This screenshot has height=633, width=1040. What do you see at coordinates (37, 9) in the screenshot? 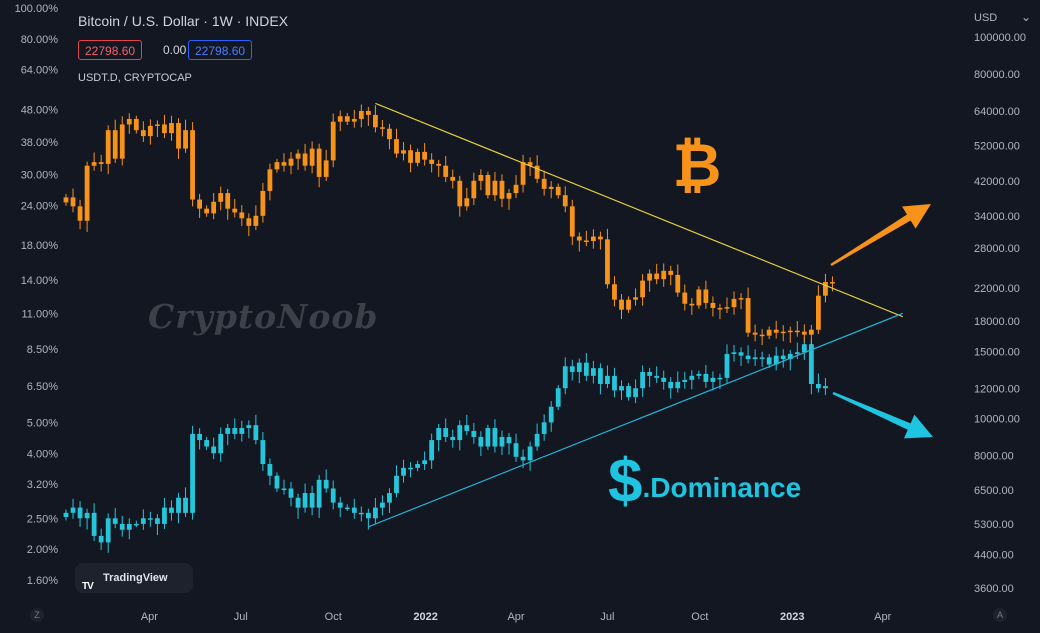
I see `left-axis-tick-label: 100.00%` at bounding box center [37, 9].